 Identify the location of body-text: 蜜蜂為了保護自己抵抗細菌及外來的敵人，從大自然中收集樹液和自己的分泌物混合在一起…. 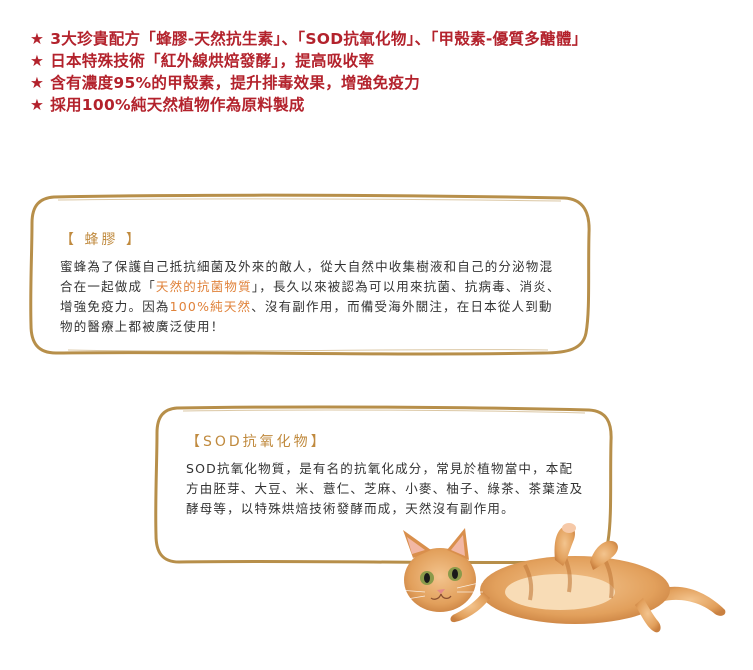
(307, 276).